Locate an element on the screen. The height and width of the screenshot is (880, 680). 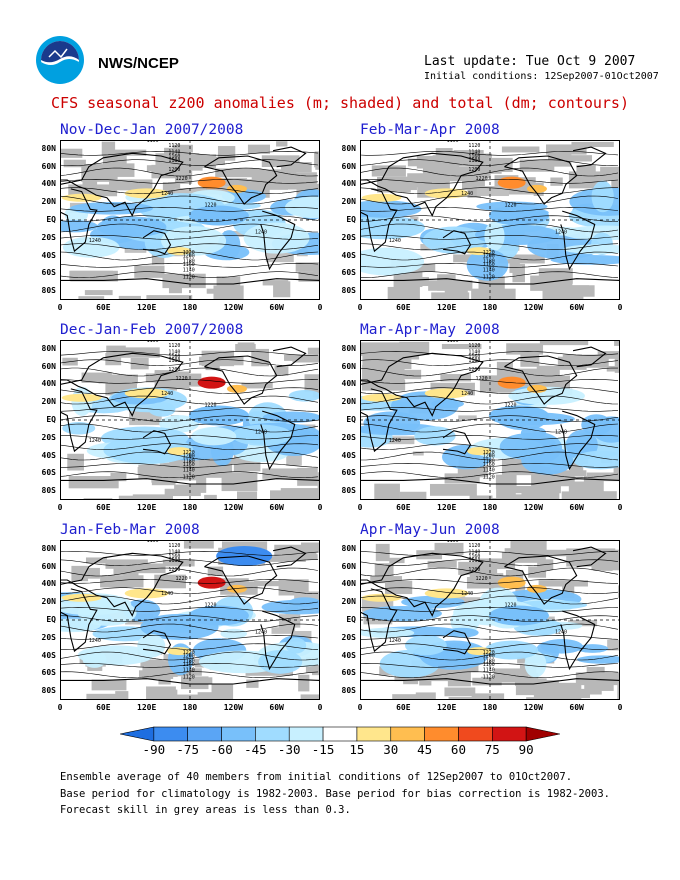
lat-tick-label: 40N is located at coordinates (48, 184).